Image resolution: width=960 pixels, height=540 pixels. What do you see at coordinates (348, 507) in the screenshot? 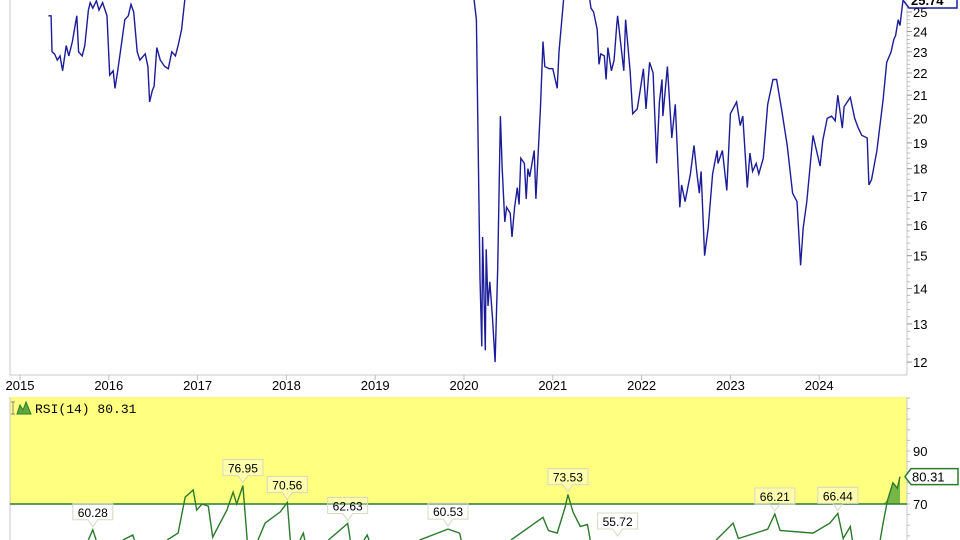
I see `rsi-callout-text: 62.63` at bounding box center [348, 507].